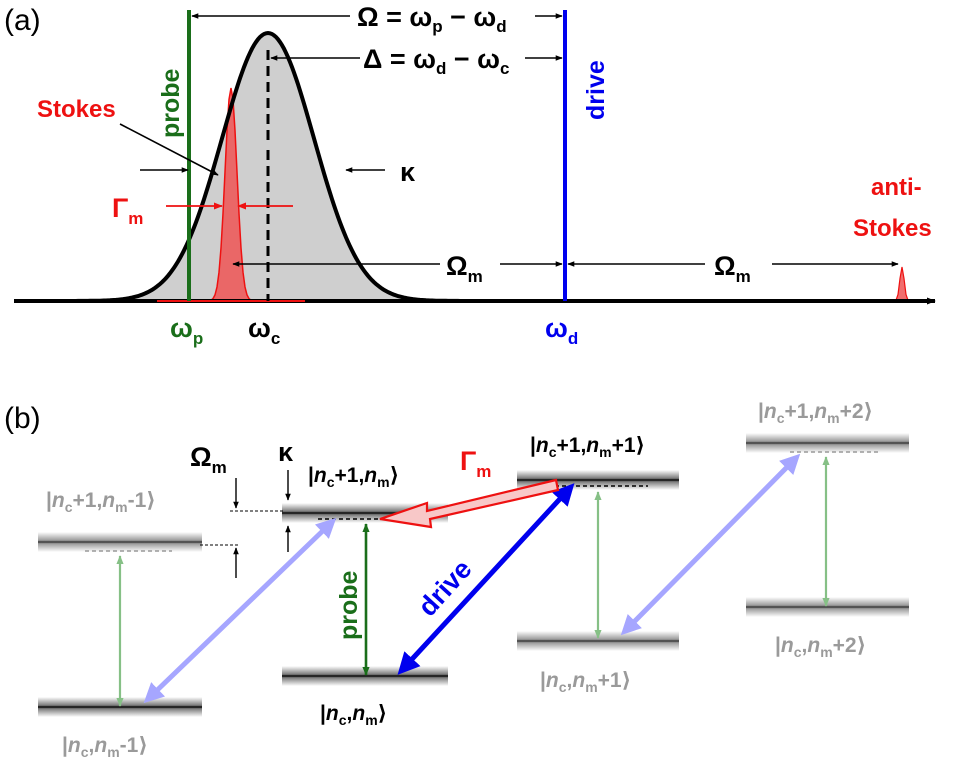  What do you see at coordinates (76, 109) in the screenshot?
I see `stokes-label: Stokes` at bounding box center [76, 109].